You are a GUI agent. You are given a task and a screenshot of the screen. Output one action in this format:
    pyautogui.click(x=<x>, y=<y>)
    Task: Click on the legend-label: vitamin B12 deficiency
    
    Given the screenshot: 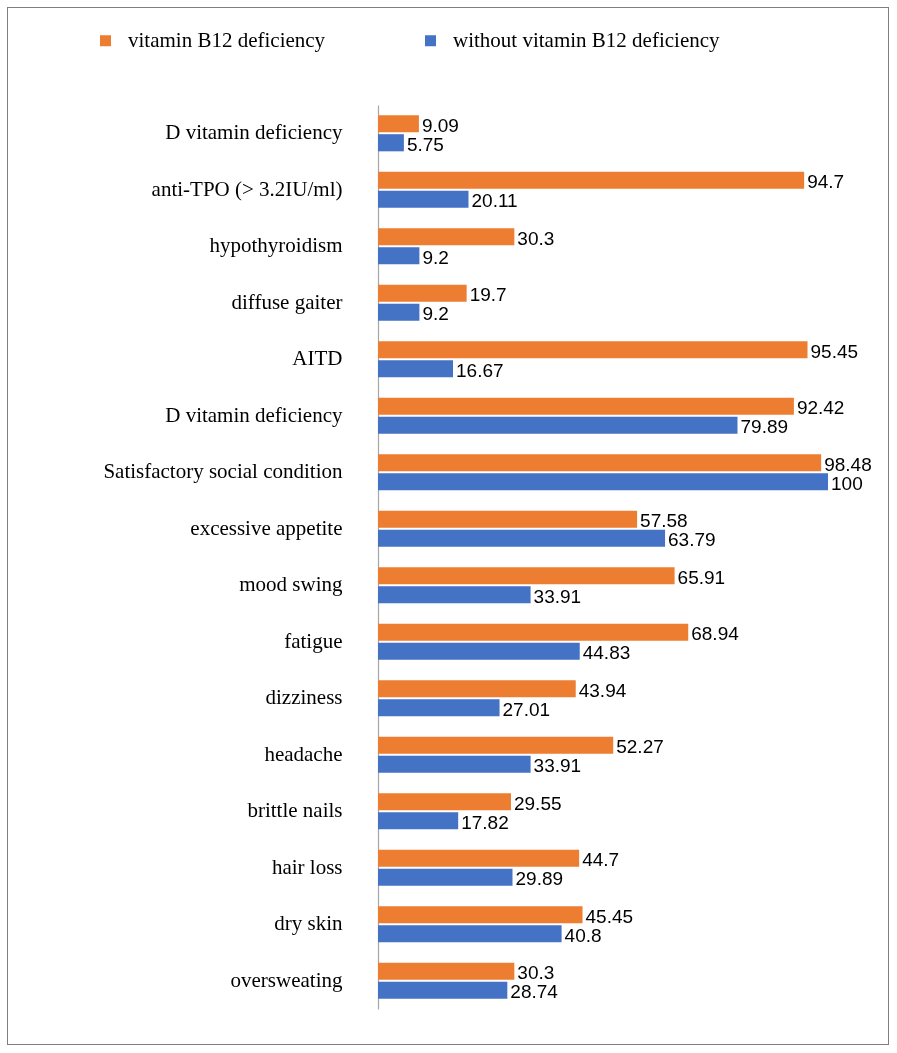 What is the action you would take?
    pyautogui.click(x=227, y=39)
    